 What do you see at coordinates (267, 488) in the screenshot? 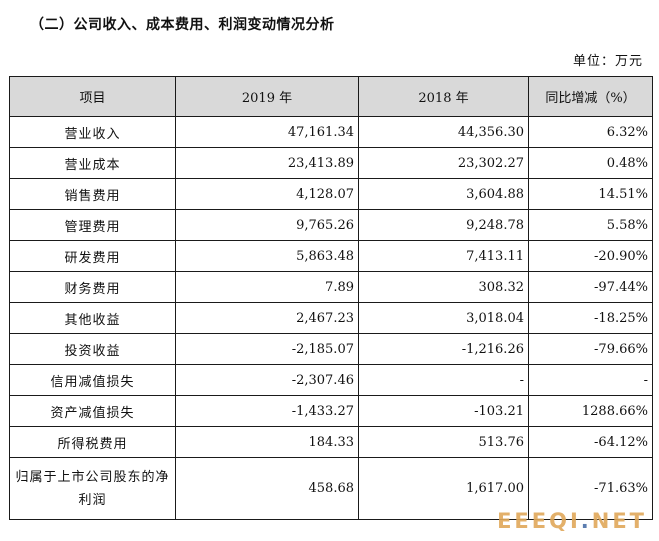
I see `cell-2019: 458.68` at bounding box center [267, 488].